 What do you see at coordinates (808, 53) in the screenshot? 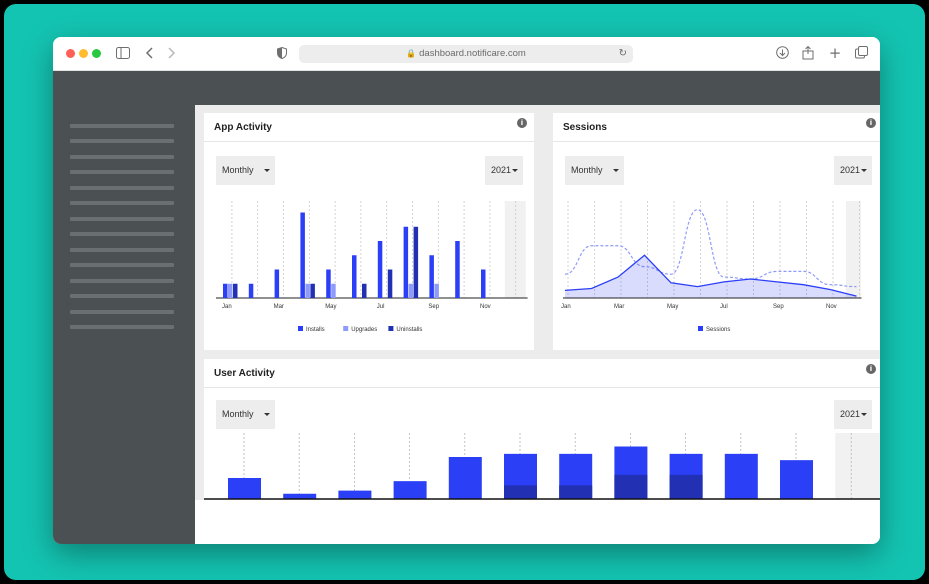
I see `share-icon` at bounding box center [808, 53].